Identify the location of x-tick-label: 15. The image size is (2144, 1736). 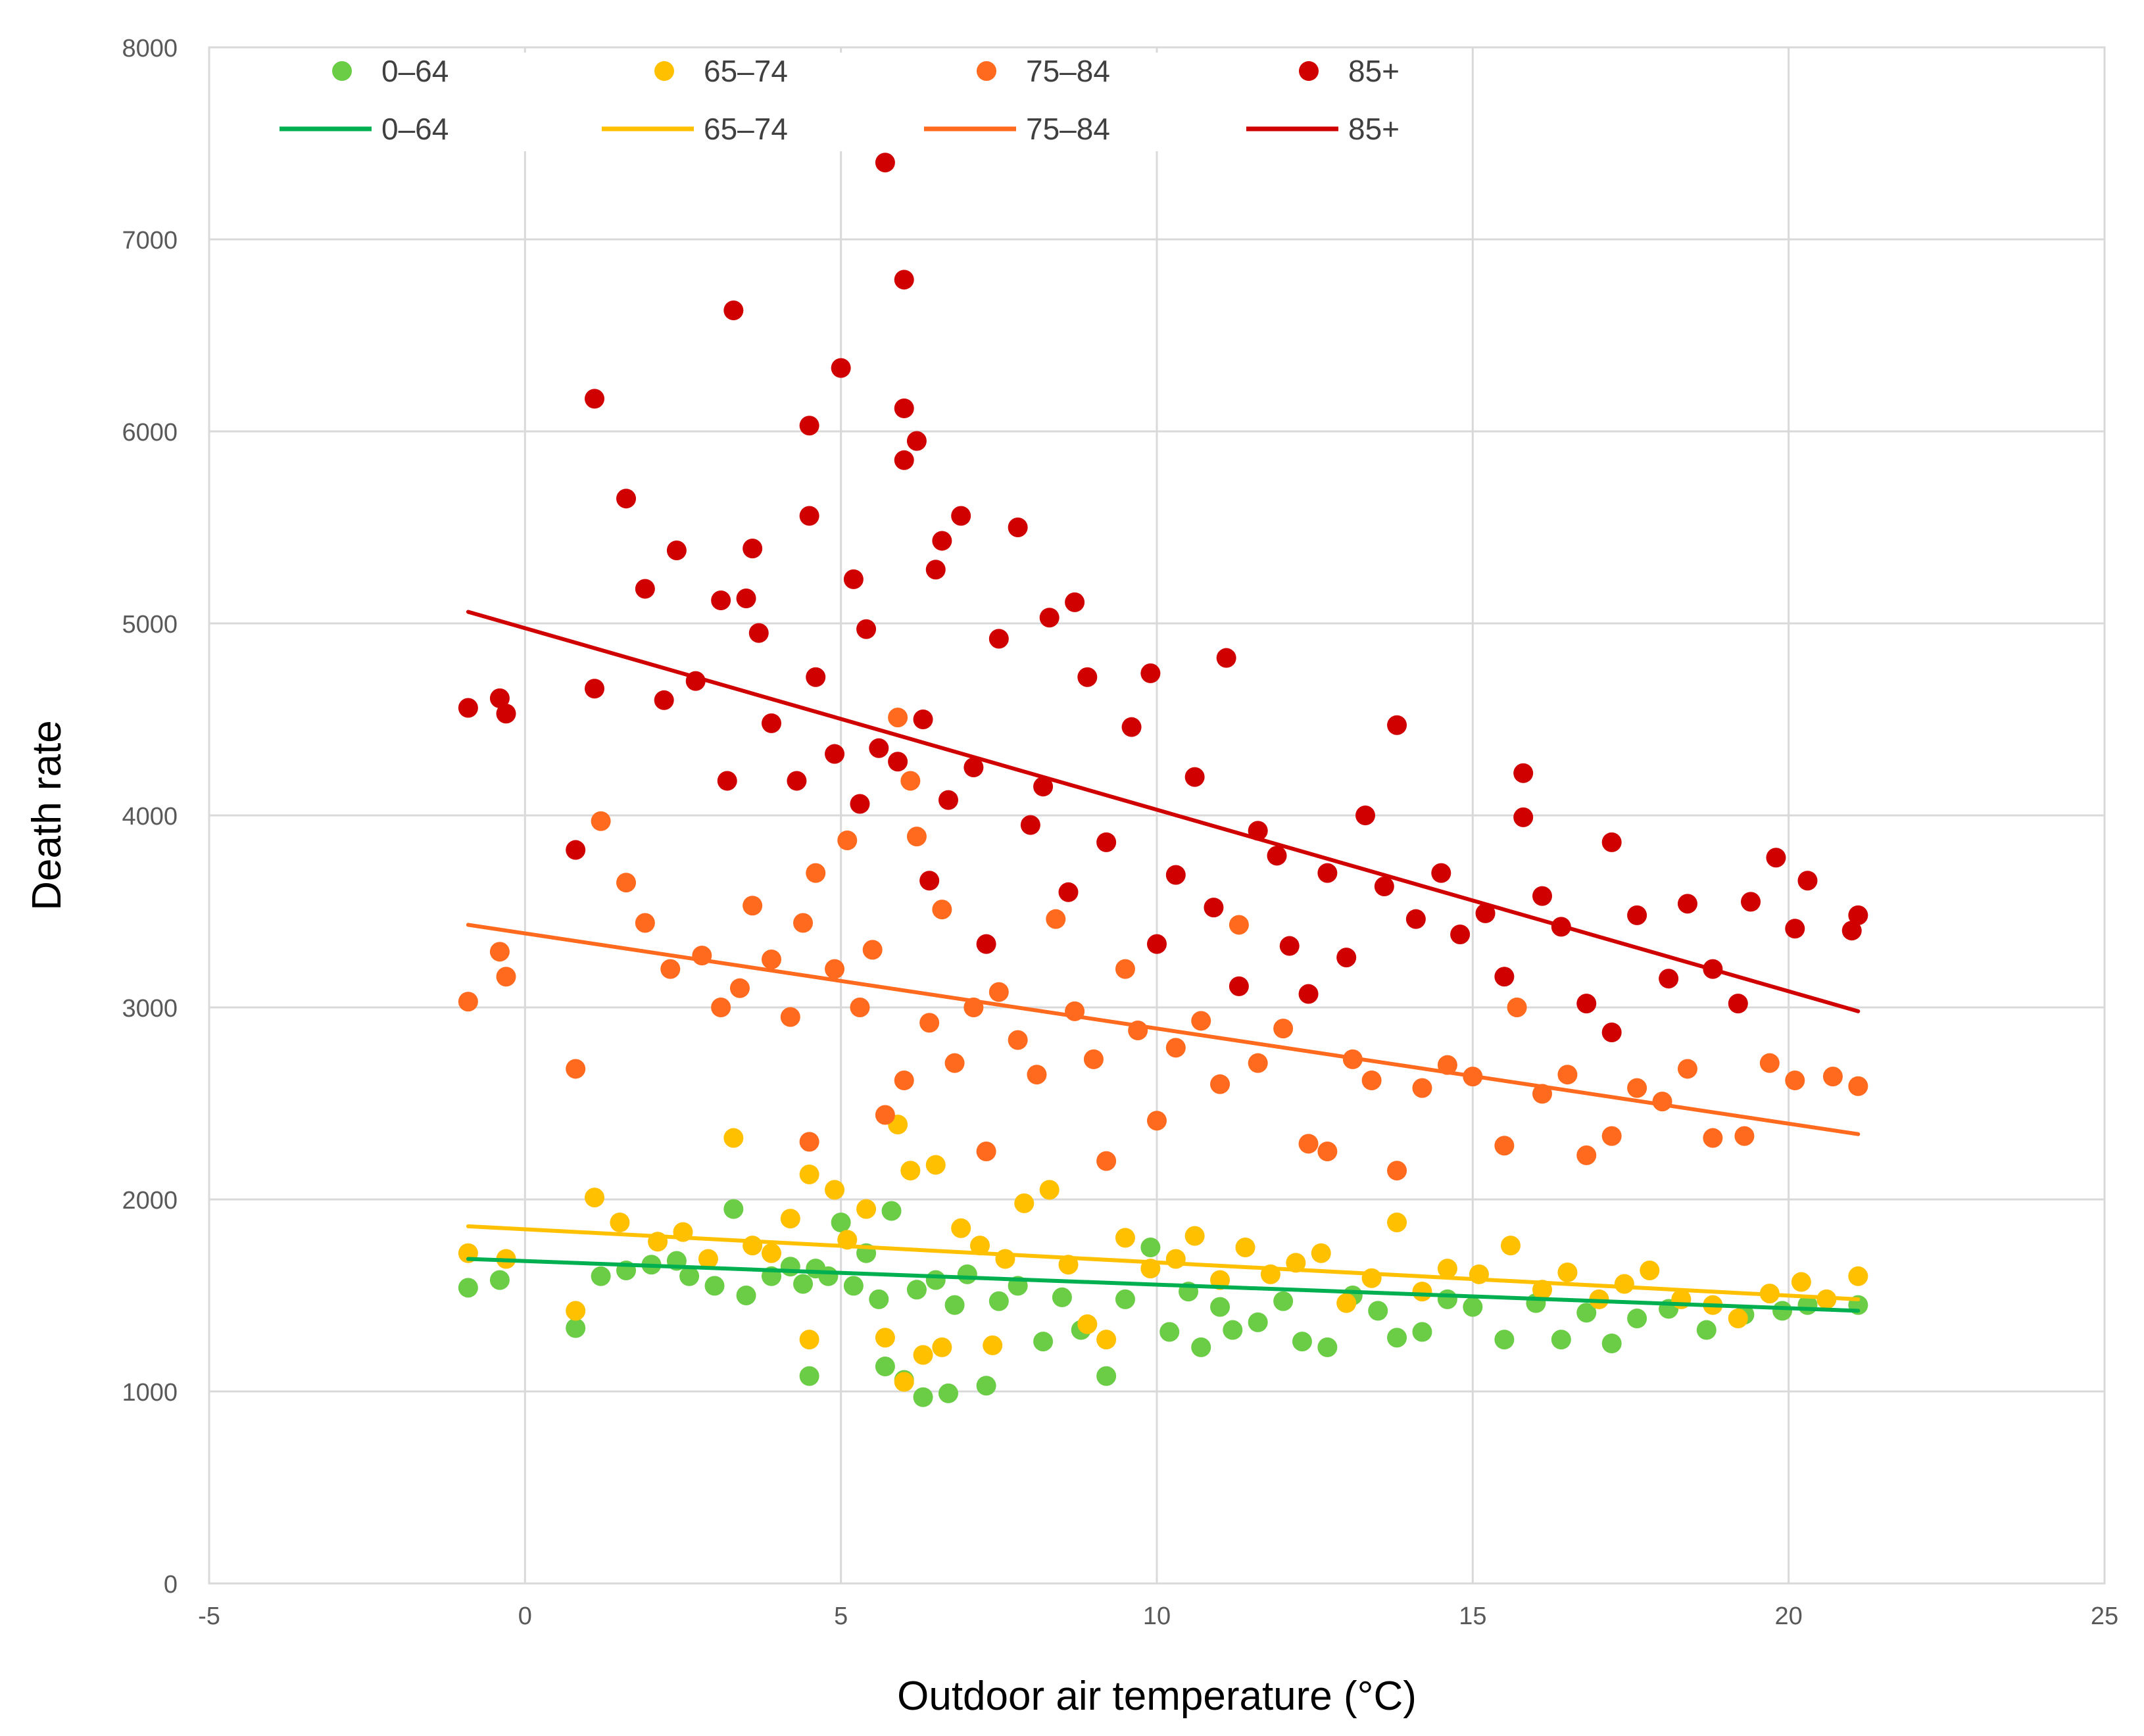
(1472, 1616).